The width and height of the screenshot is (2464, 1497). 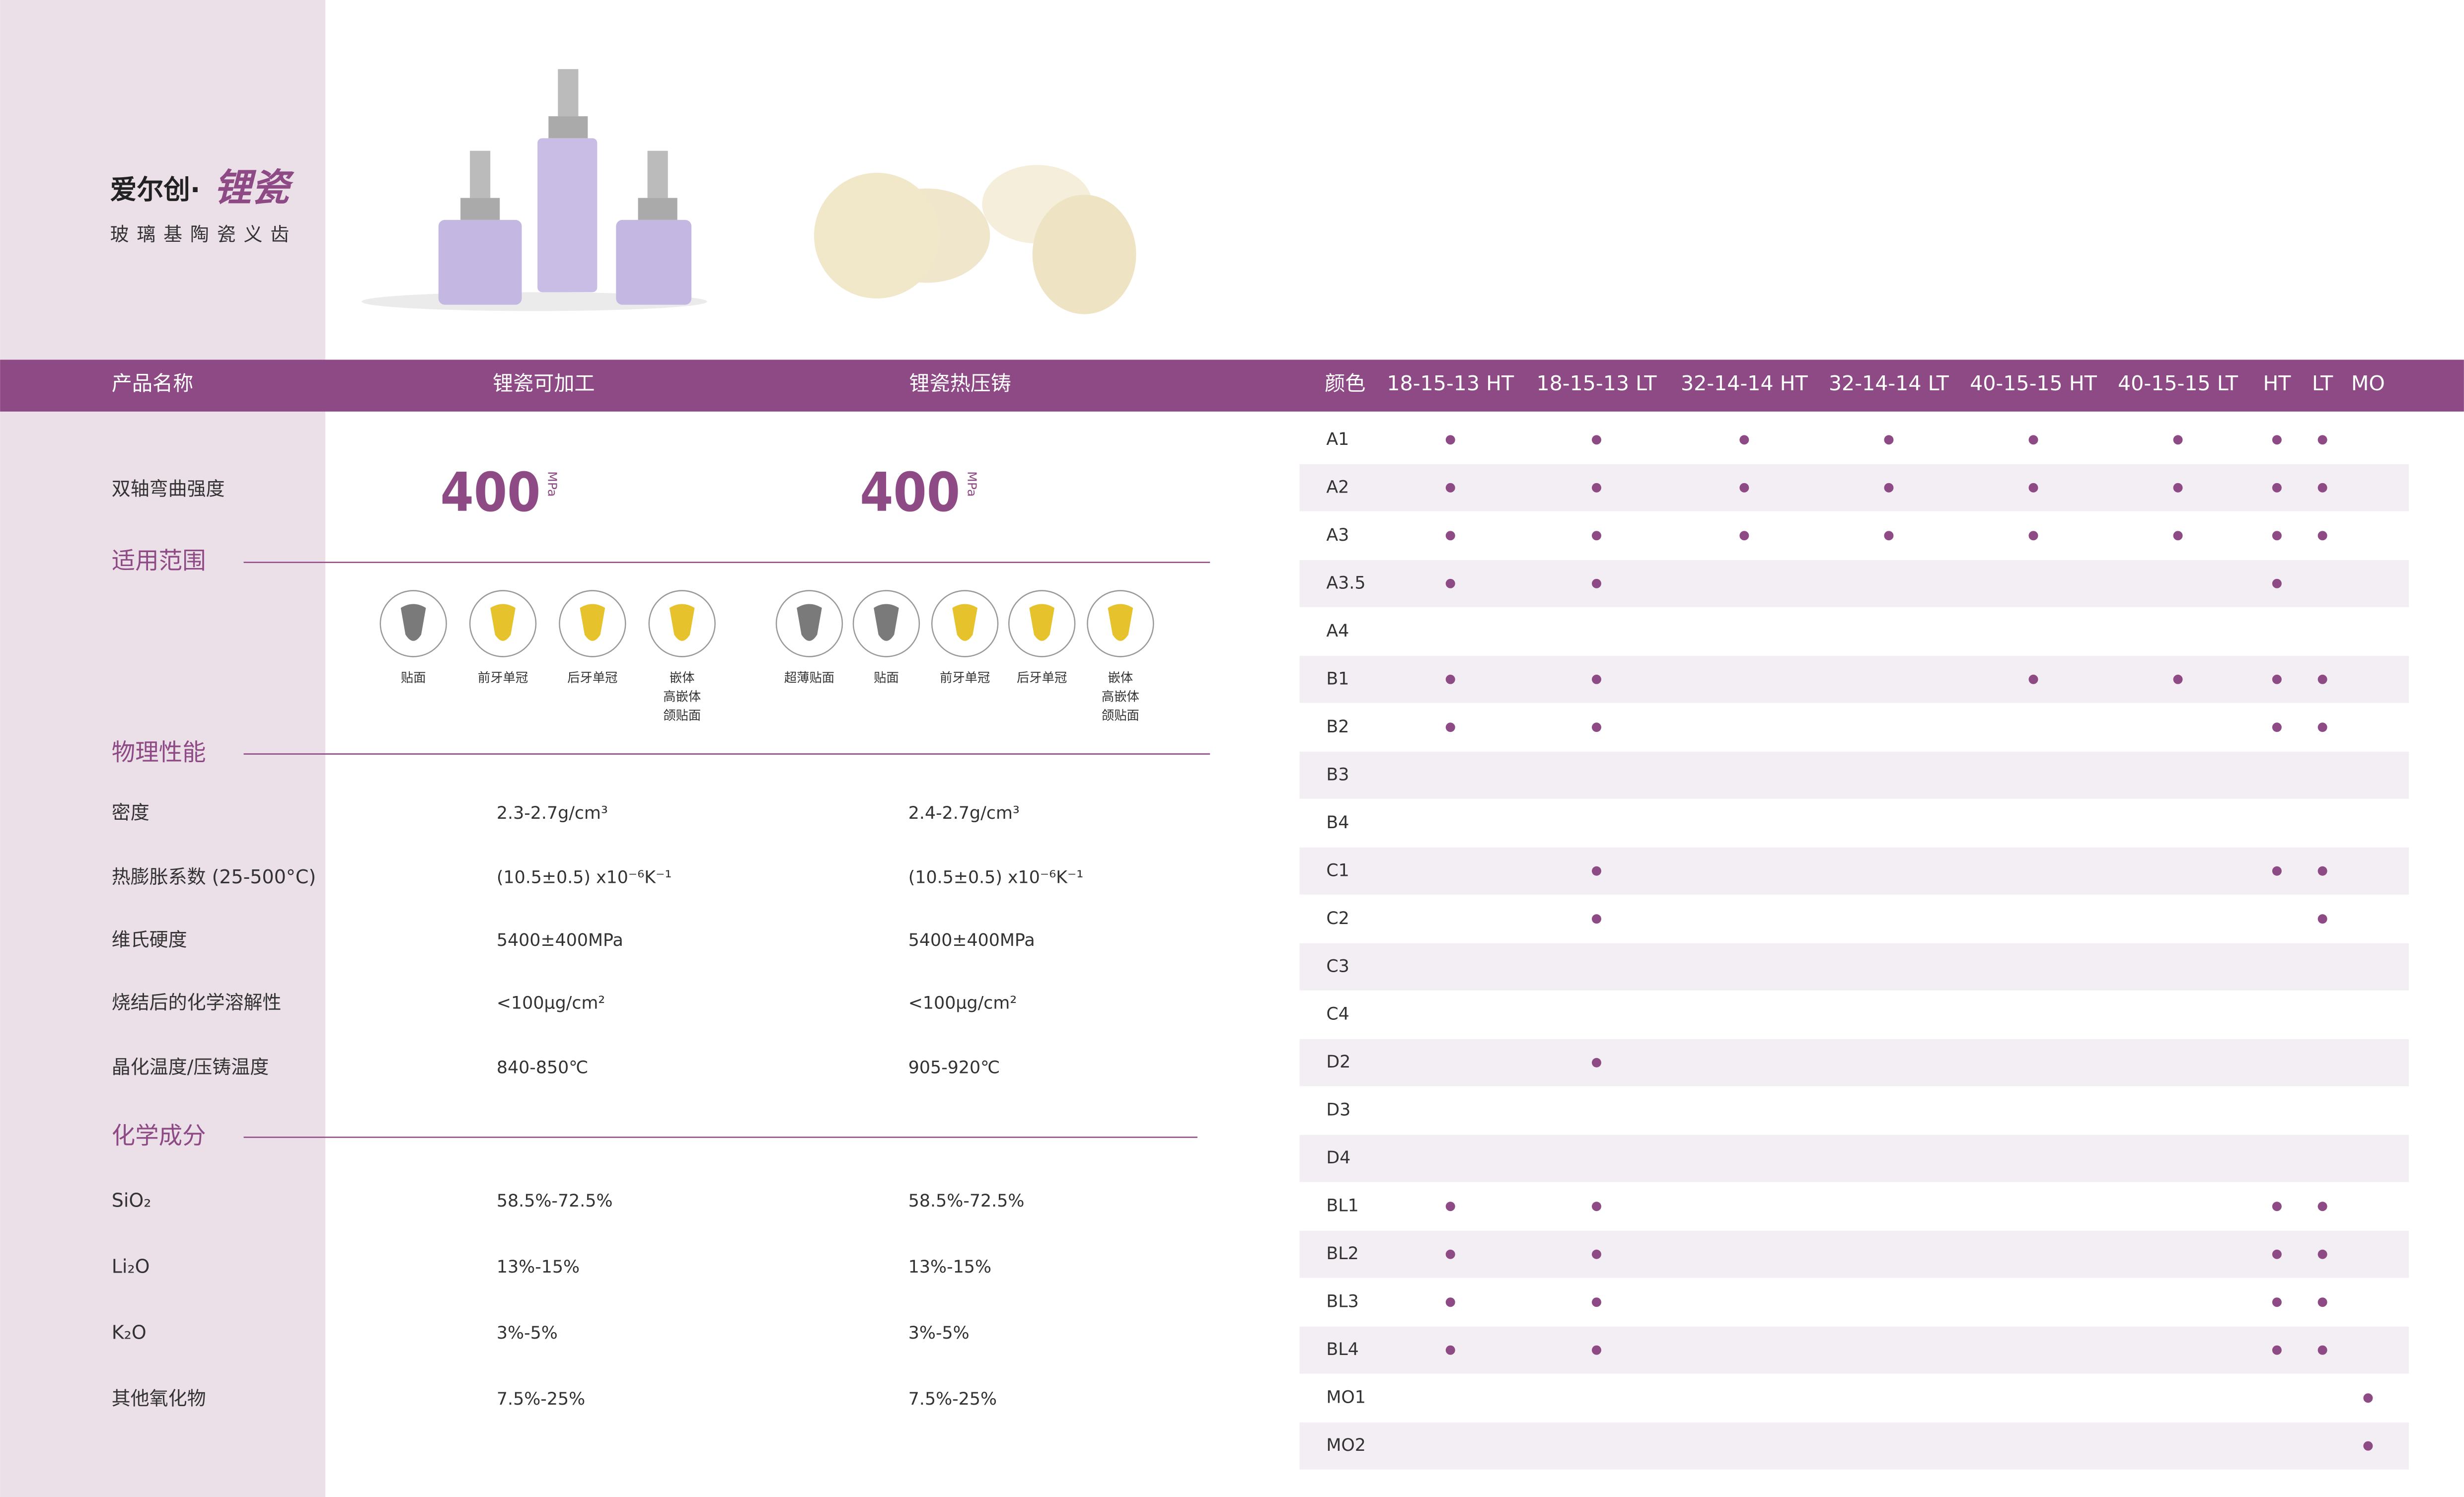 I want to click on shade-label: C2, so click(x=1338, y=918).